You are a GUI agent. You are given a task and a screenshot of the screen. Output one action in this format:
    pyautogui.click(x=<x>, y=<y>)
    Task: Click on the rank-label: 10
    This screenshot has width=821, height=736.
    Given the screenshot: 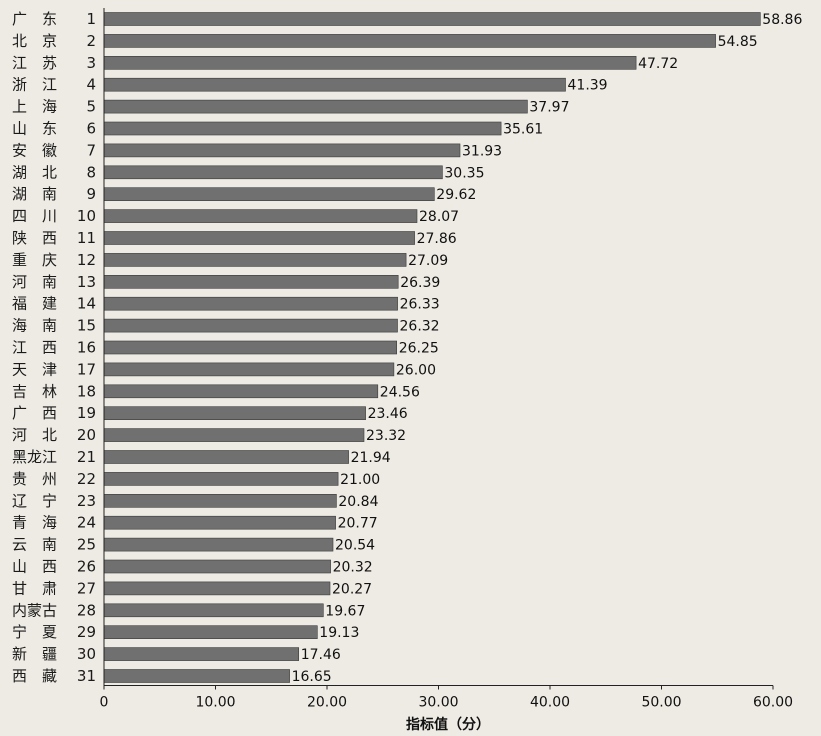 What is the action you would take?
    pyautogui.click(x=86, y=216)
    